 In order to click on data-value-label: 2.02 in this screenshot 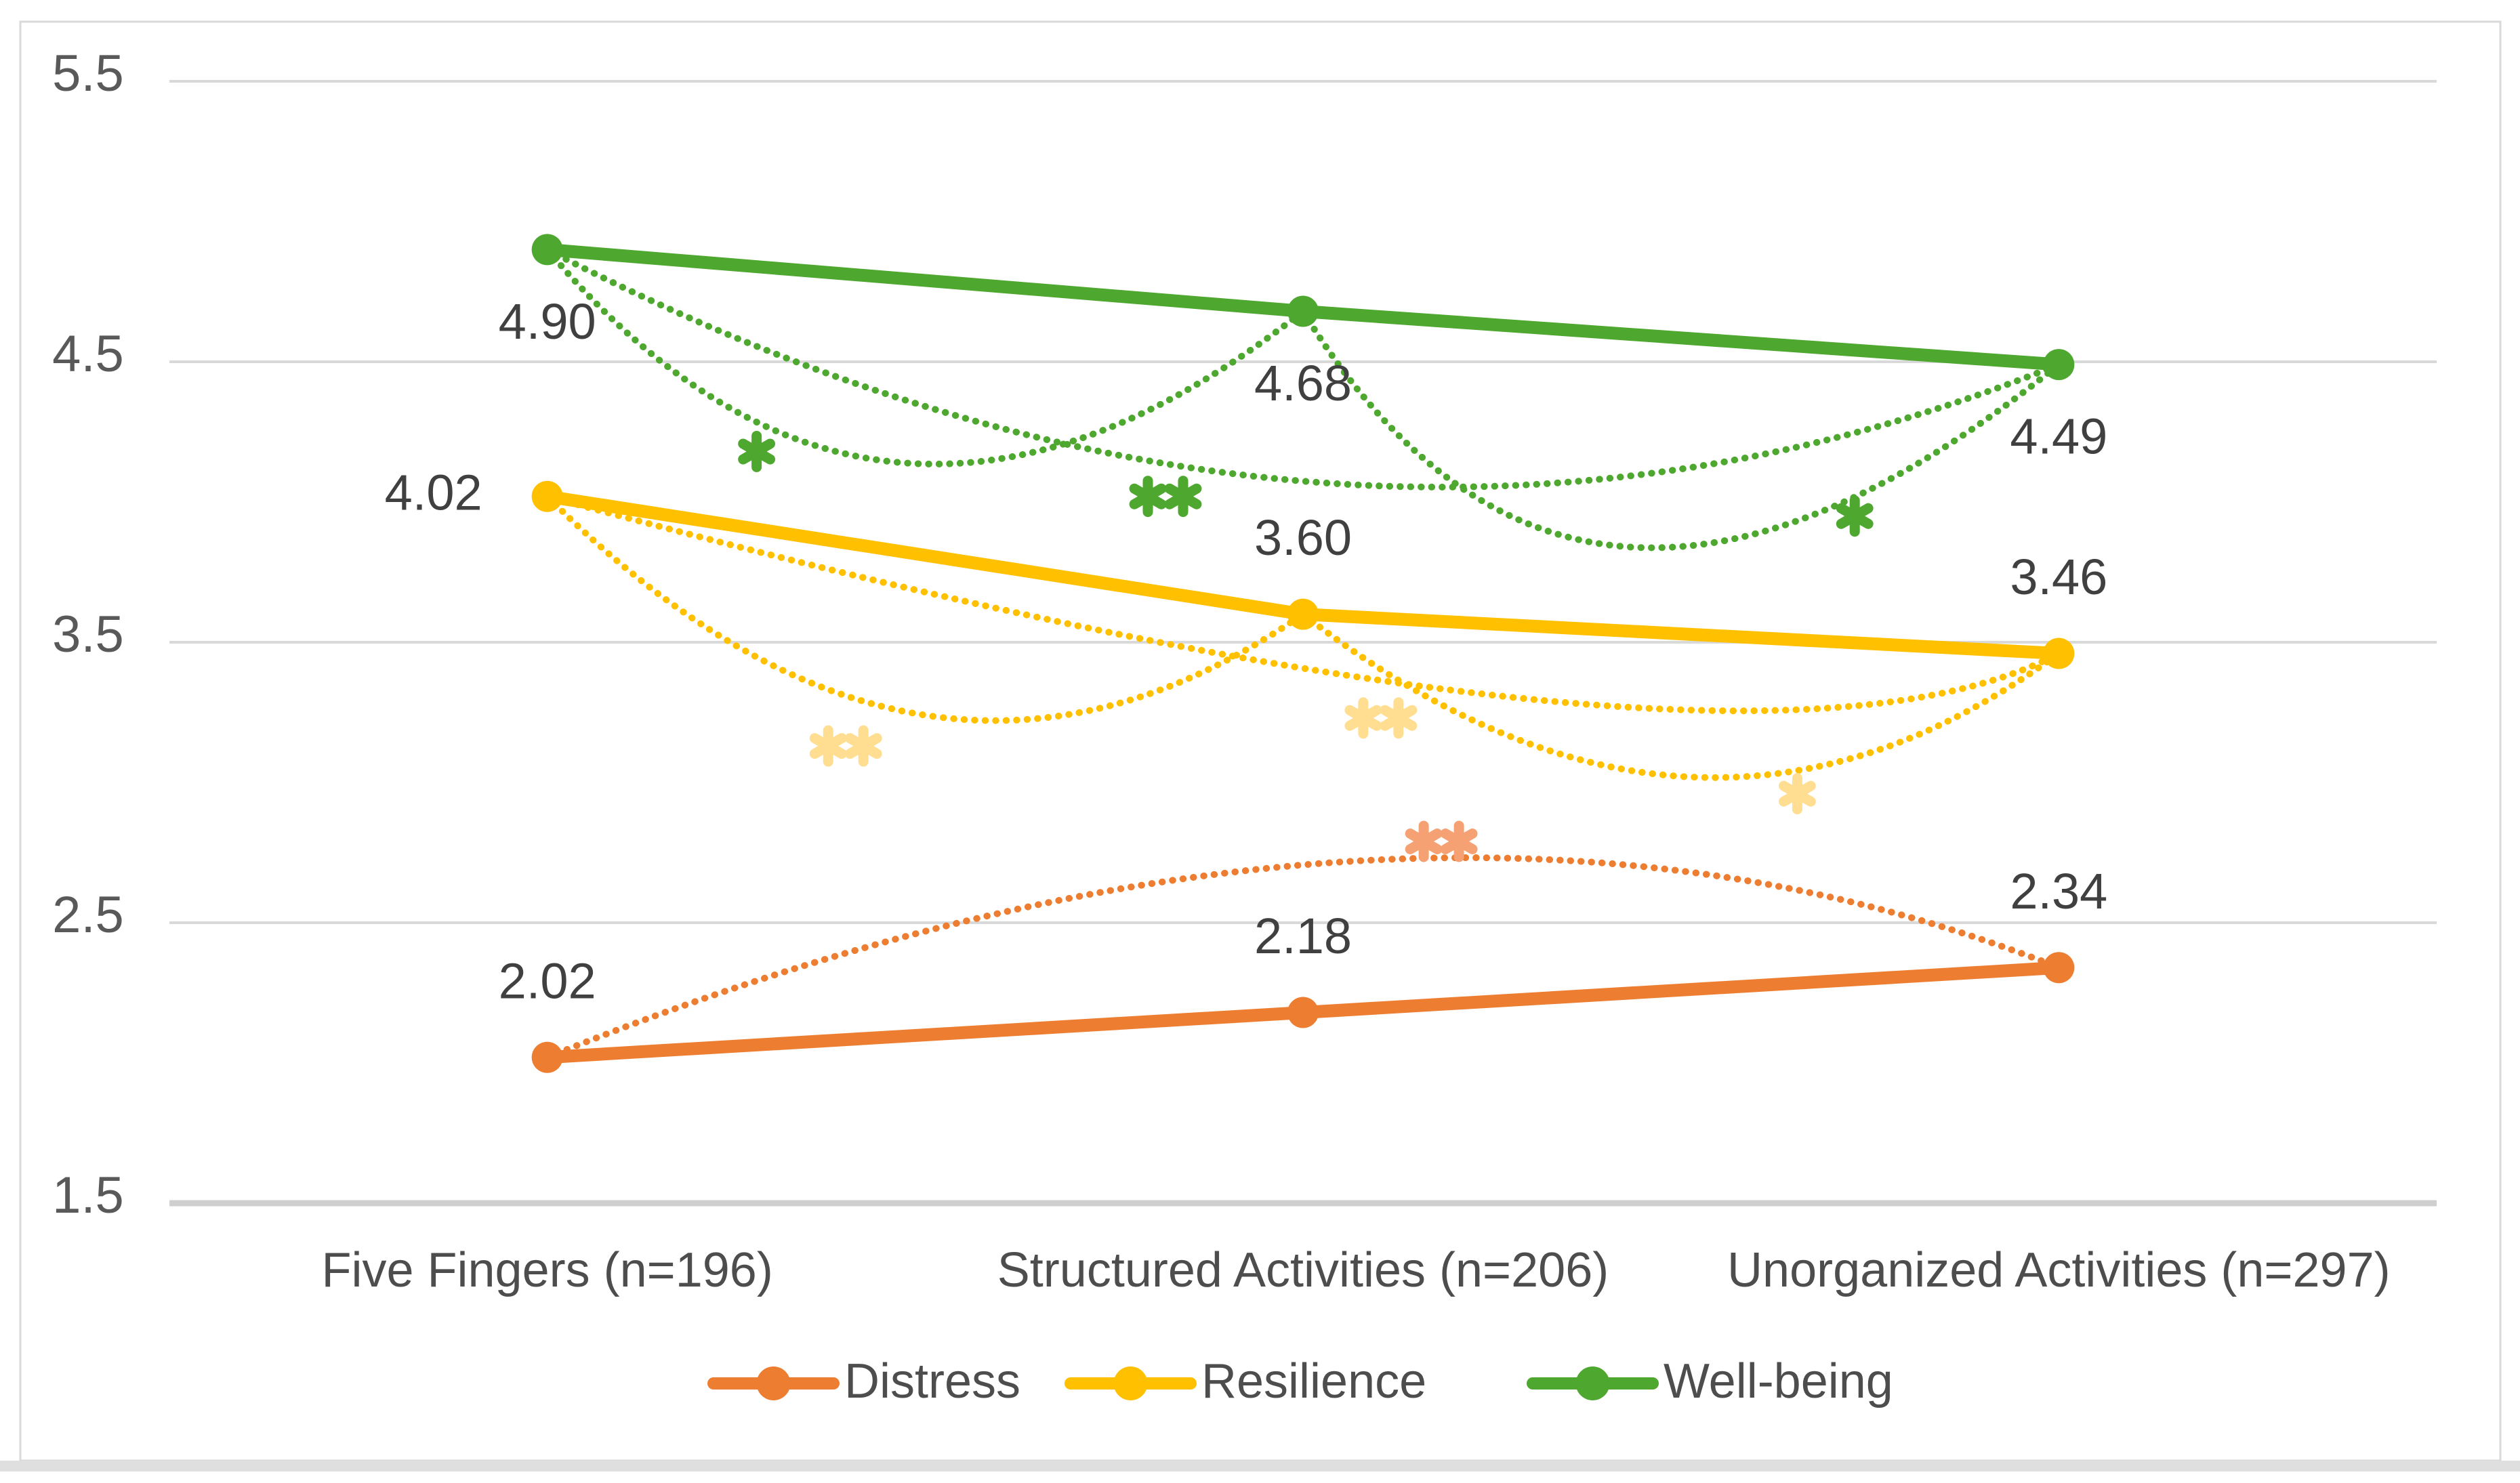, I will do `click(547, 981)`.